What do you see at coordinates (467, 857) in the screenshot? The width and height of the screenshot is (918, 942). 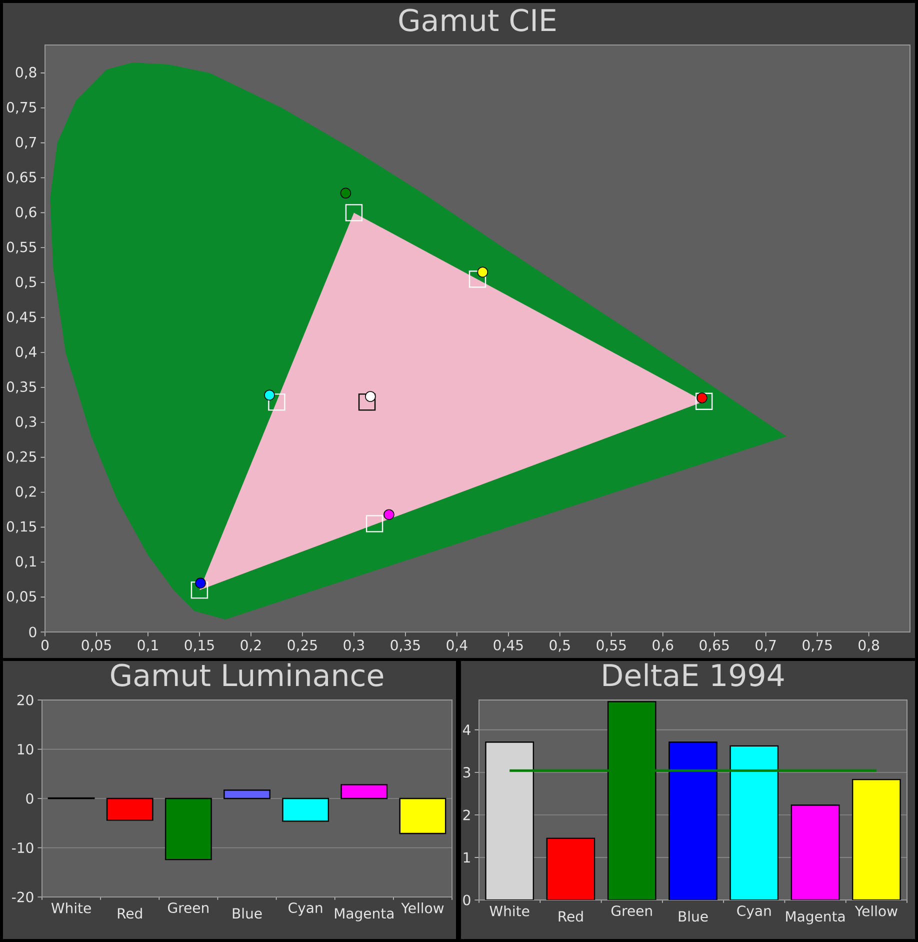 I see `y-tick-label: 1` at bounding box center [467, 857].